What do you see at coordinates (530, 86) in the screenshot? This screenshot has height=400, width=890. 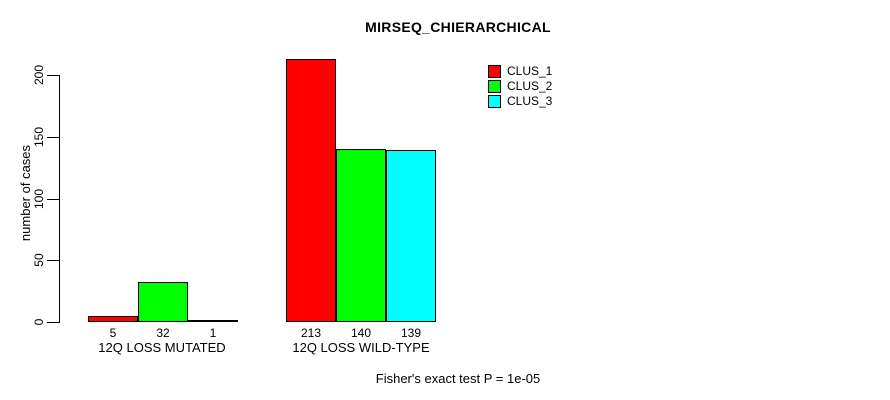 I see `legend-label-clus_2: CLUS_2` at bounding box center [530, 86].